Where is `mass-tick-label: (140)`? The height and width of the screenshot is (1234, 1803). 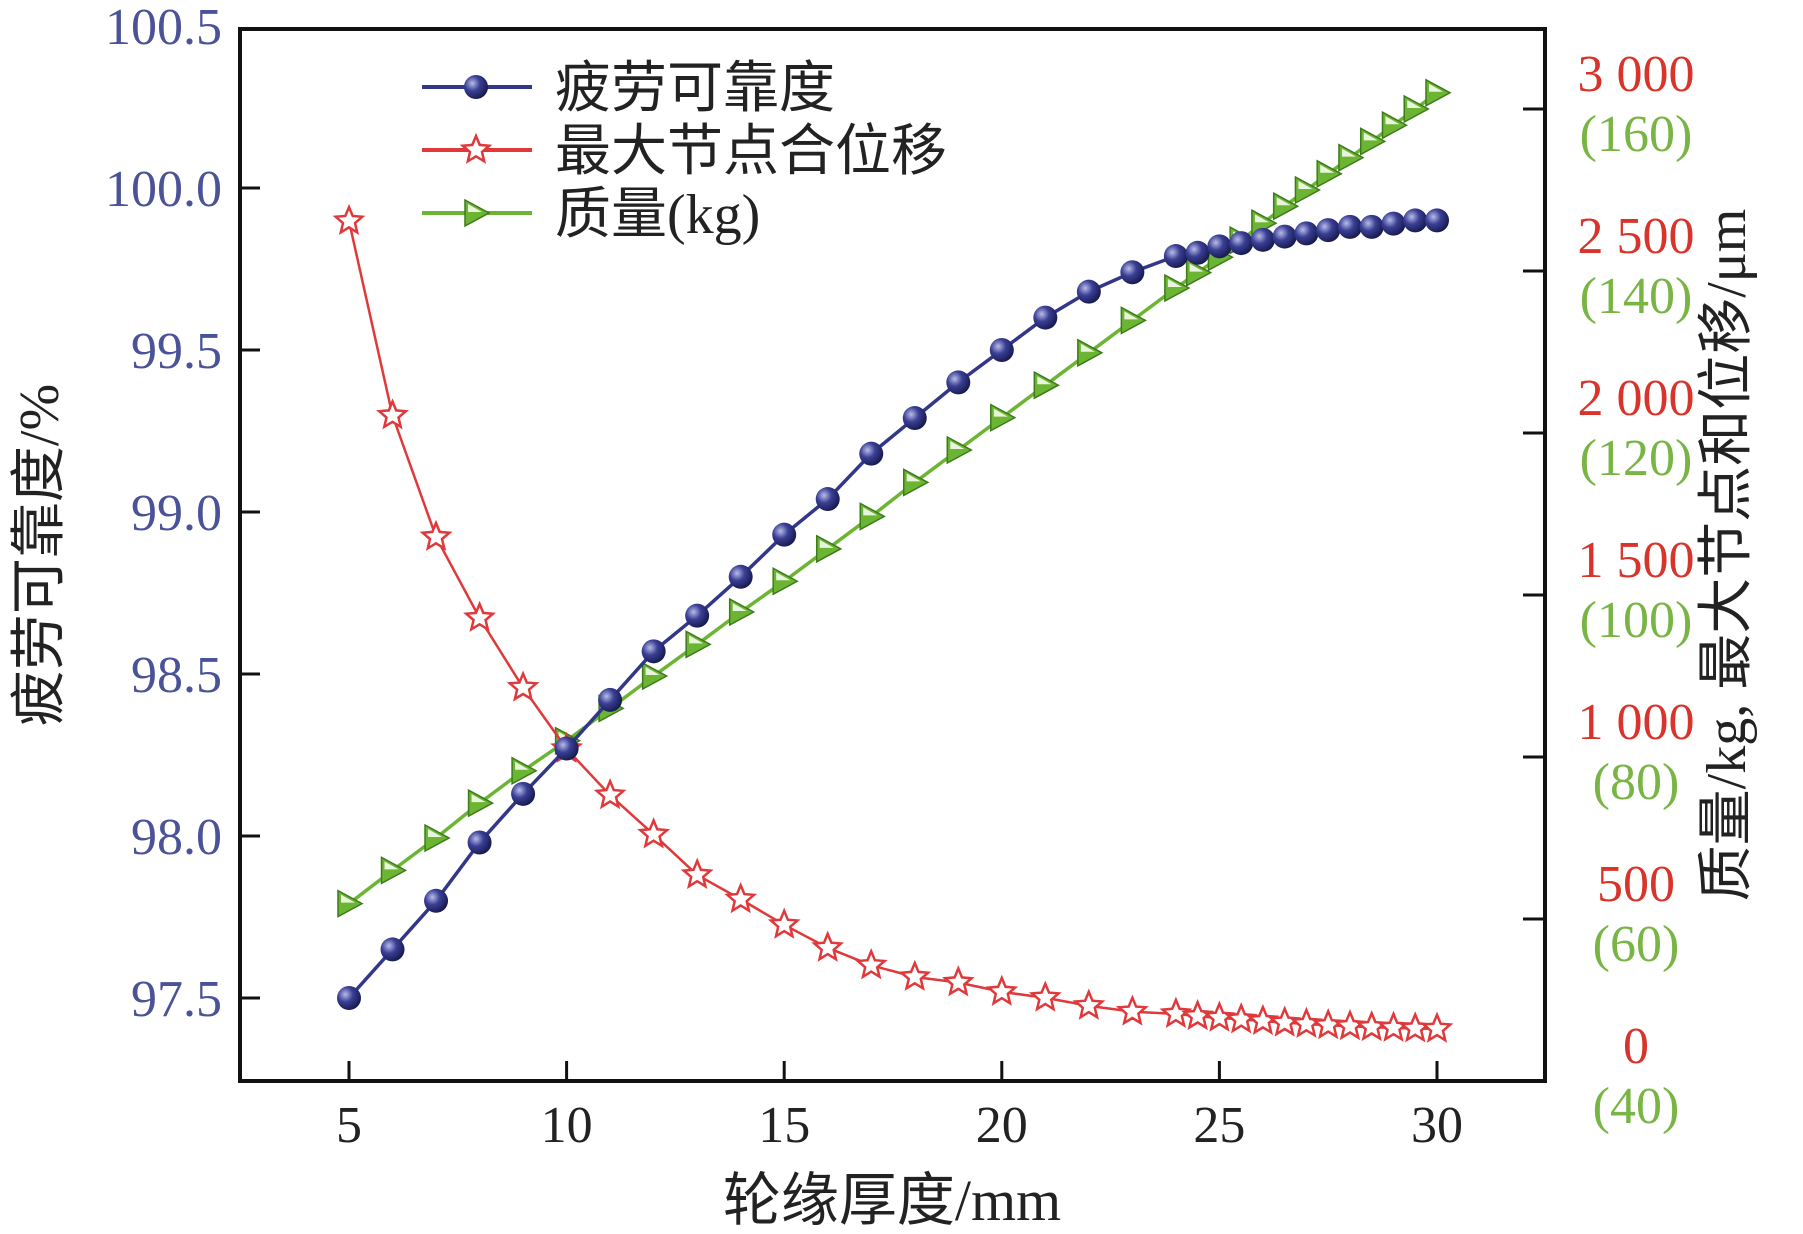
mass-tick-label: (140) is located at coordinates (1636, 296).